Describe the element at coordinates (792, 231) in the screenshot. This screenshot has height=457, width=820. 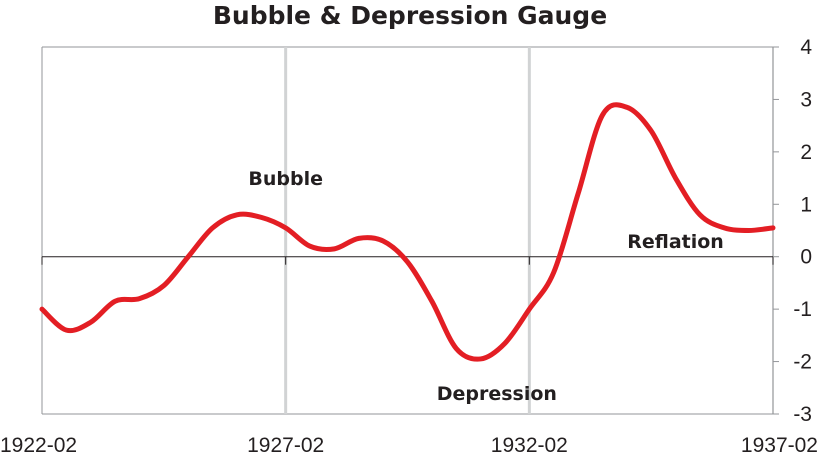
I see `y-axis-ticks: 4 3 2 1 0 -1 -2 -3` at that location.